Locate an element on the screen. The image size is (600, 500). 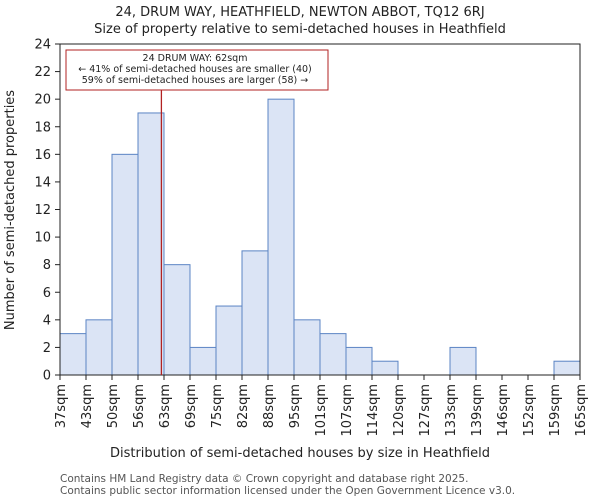
bar-114sqm is located at coordinates (385, 368).